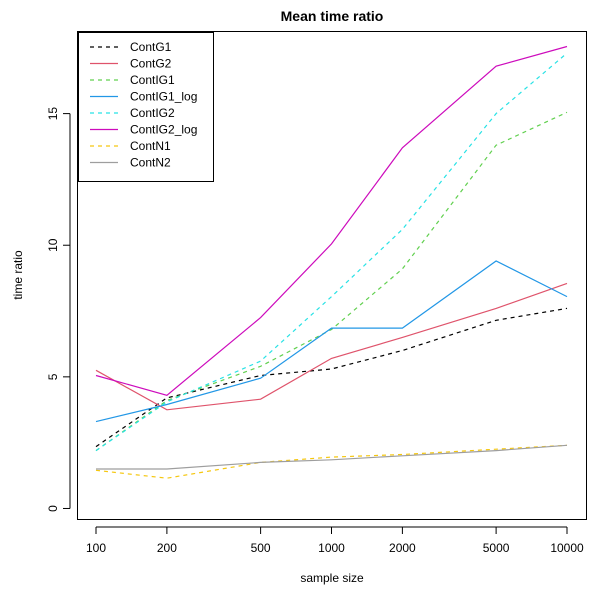  I want to click on x-axis-title: sample size, so click(332, 578).